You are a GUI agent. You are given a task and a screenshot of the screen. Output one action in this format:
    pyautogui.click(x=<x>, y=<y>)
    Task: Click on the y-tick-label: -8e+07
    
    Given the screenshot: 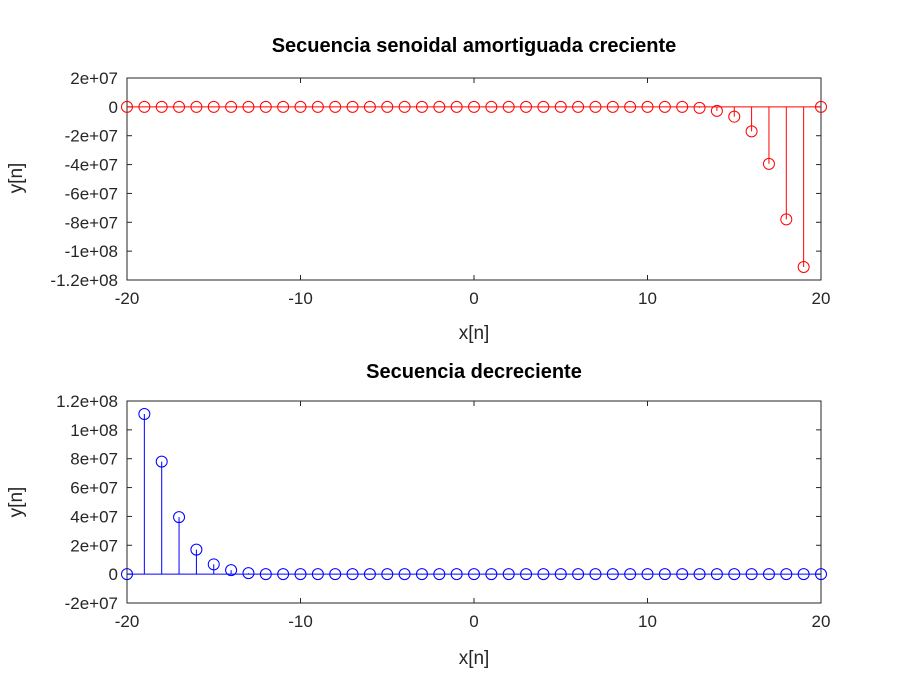 What is the action you would take?
    pyautogui.click(x=91, y=222)
    